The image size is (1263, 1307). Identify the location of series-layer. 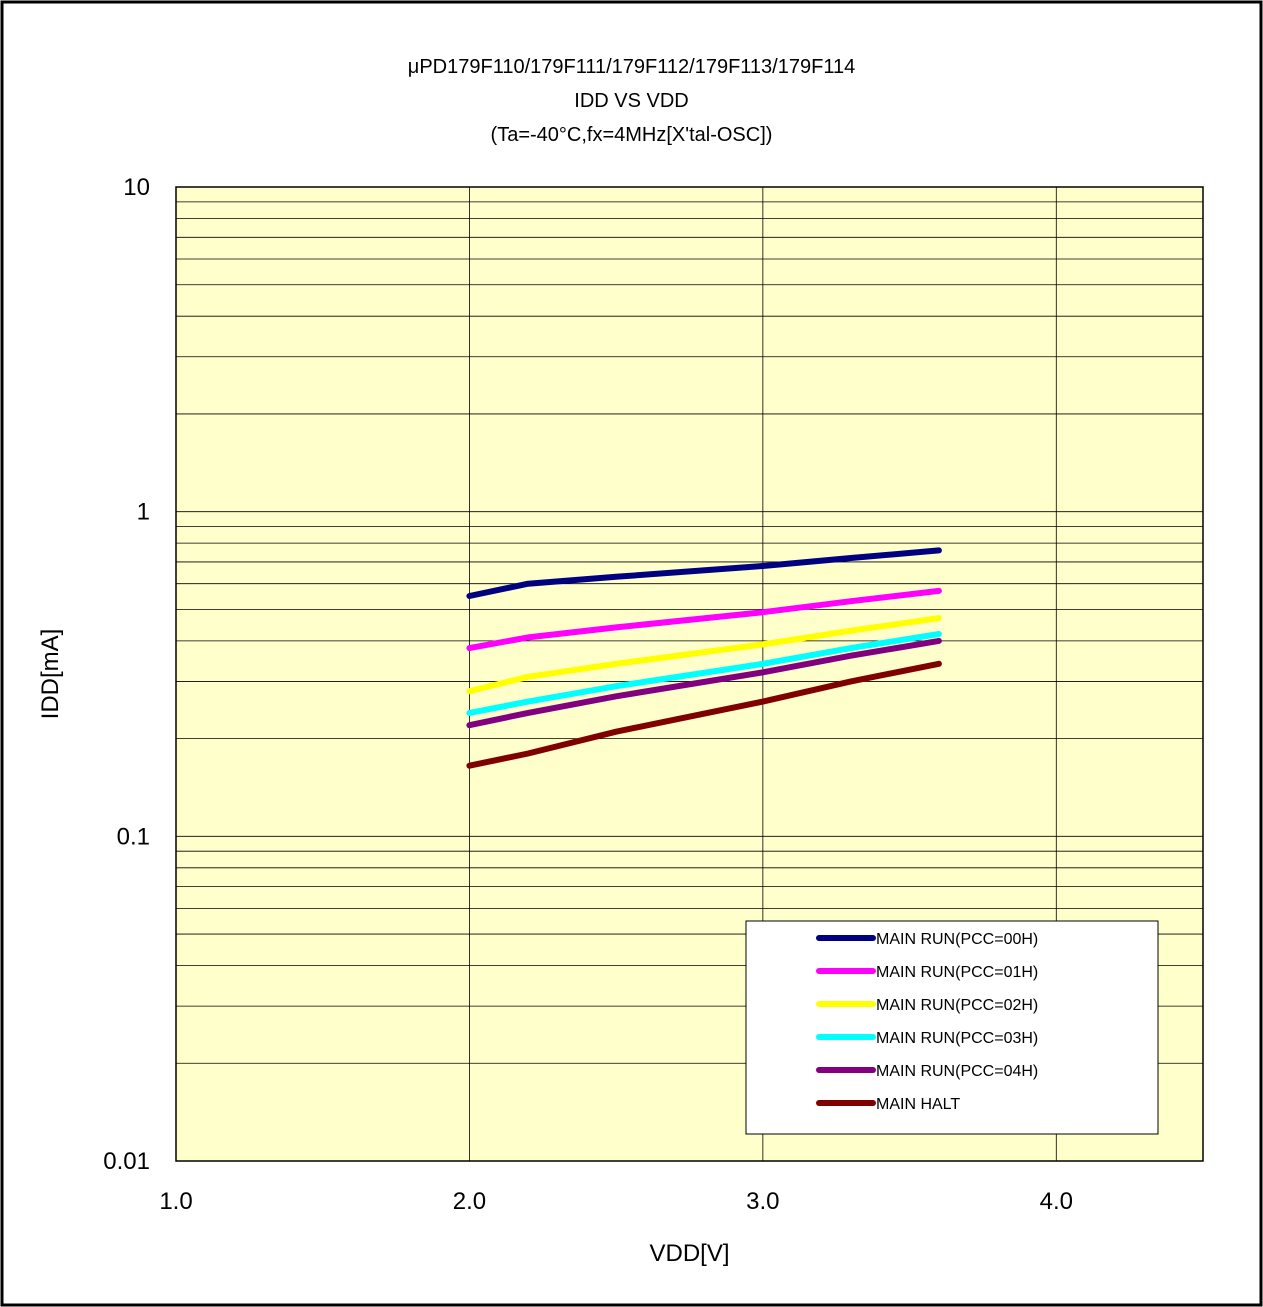
(704, 658).